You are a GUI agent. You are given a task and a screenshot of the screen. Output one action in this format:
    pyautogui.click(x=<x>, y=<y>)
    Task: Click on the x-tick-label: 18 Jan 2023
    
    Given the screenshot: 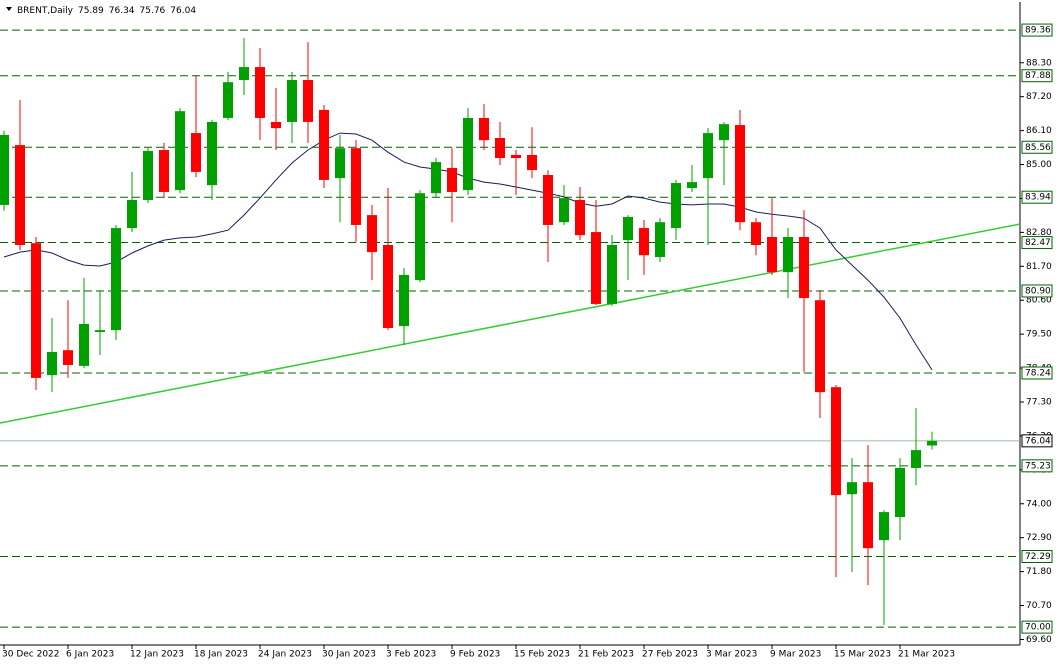 What is the action you would take?
    pyautogui.click(x=221, y=655)
    